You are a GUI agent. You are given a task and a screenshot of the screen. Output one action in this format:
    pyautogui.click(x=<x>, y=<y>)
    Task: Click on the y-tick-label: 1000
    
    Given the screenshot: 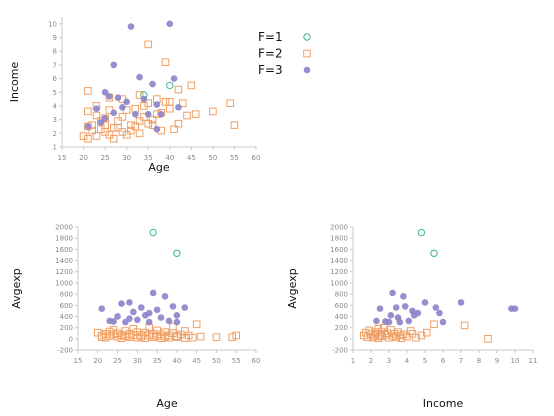 What is the action you would take?
    pyautogui.click(x=64, y=283)
    